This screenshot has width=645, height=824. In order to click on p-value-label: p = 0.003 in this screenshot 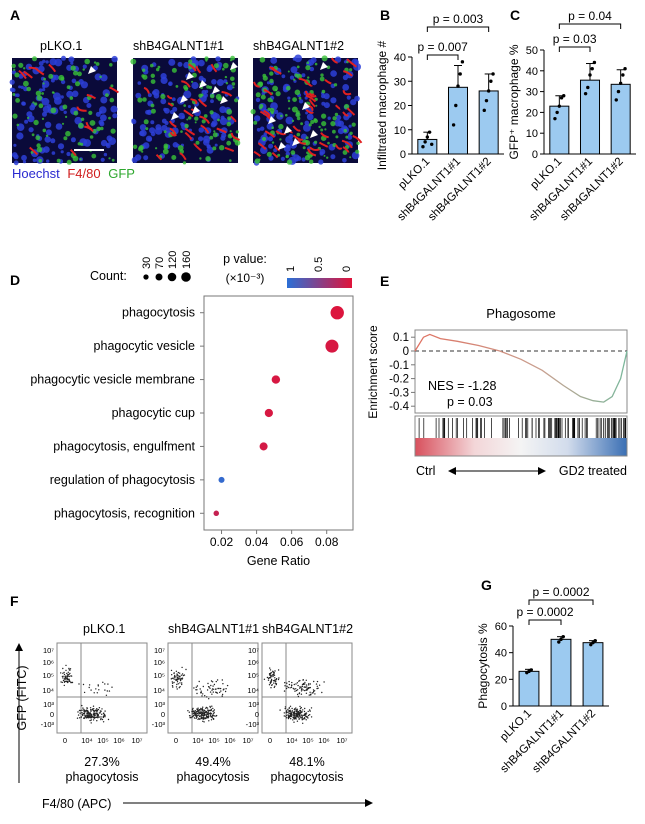, I will do `click(458, 19)`.